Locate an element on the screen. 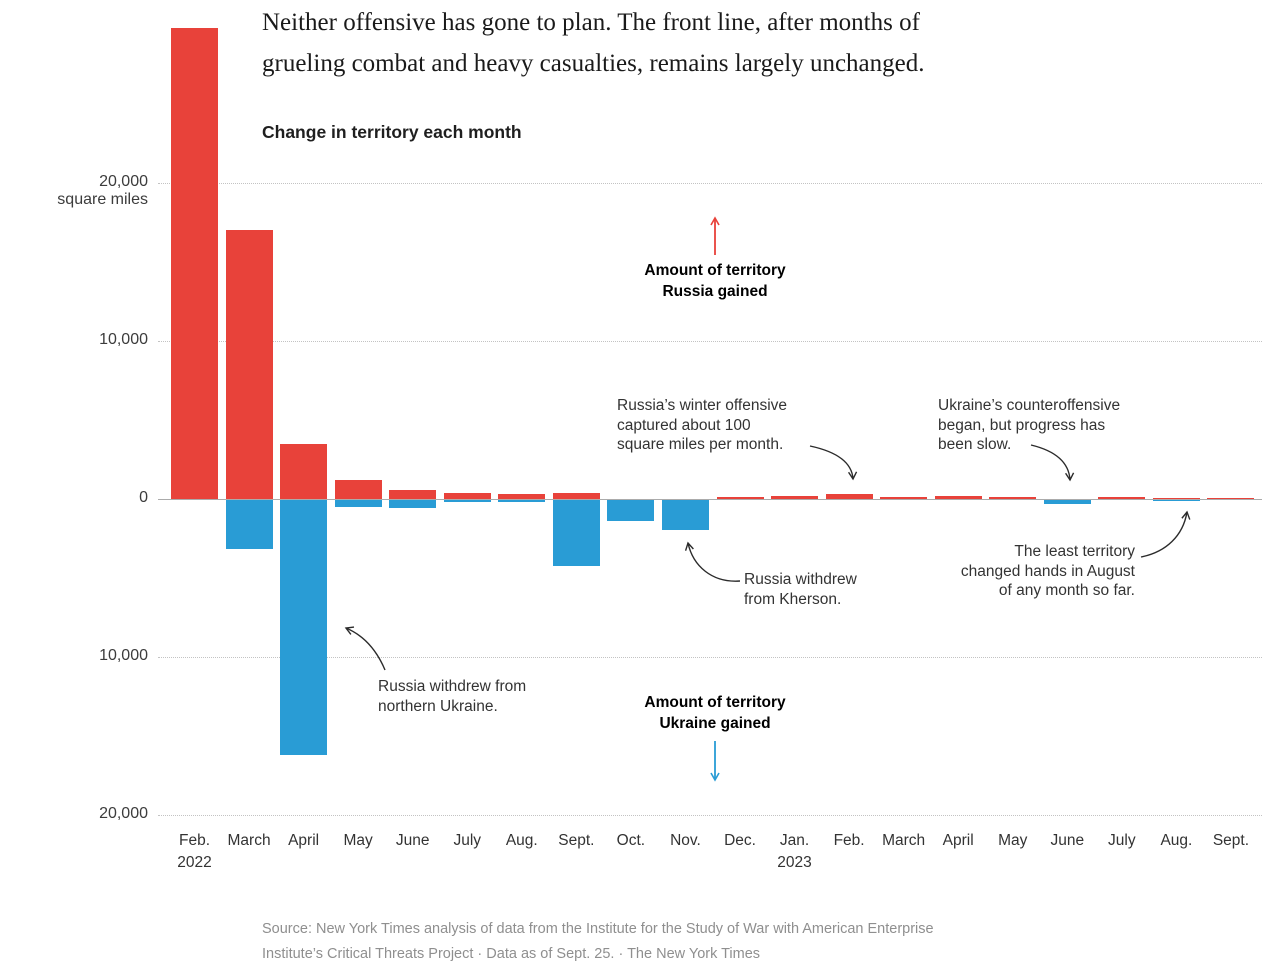 This screenshot has height=976, width=1280. legend-ukraine-gained: Amount of territory Ukraine gained is located at coordinates (715, 713).